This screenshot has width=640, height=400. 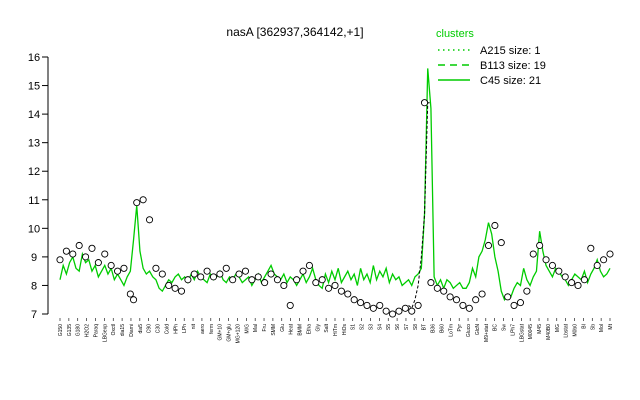 What do you see at coordinates (292, 328) in the screenshot?
I see `x-tick-label: Heat` at bounding box center [292, 328].